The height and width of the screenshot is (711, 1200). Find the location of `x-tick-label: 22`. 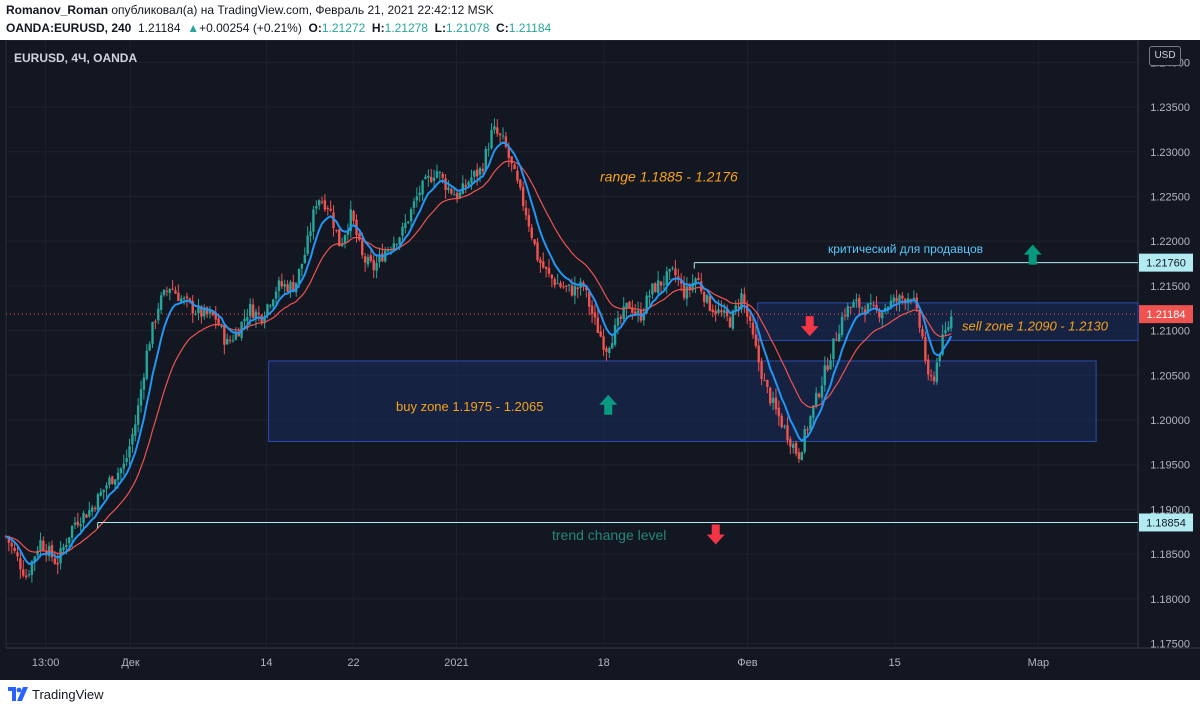

x-tick-label: 22 is located at coordinates (353, 663).